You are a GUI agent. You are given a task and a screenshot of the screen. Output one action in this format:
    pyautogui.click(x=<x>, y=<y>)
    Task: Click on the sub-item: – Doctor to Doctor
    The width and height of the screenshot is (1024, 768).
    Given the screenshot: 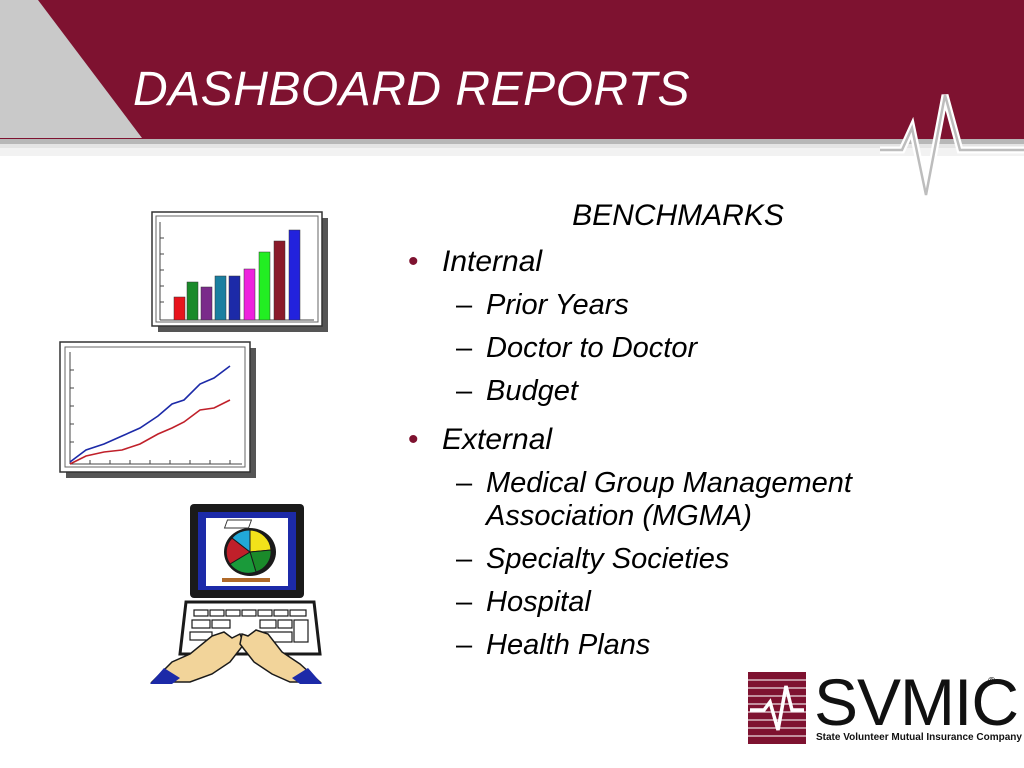 What is the action you would take?
    pyautogui.click(x=688, y=348)
    